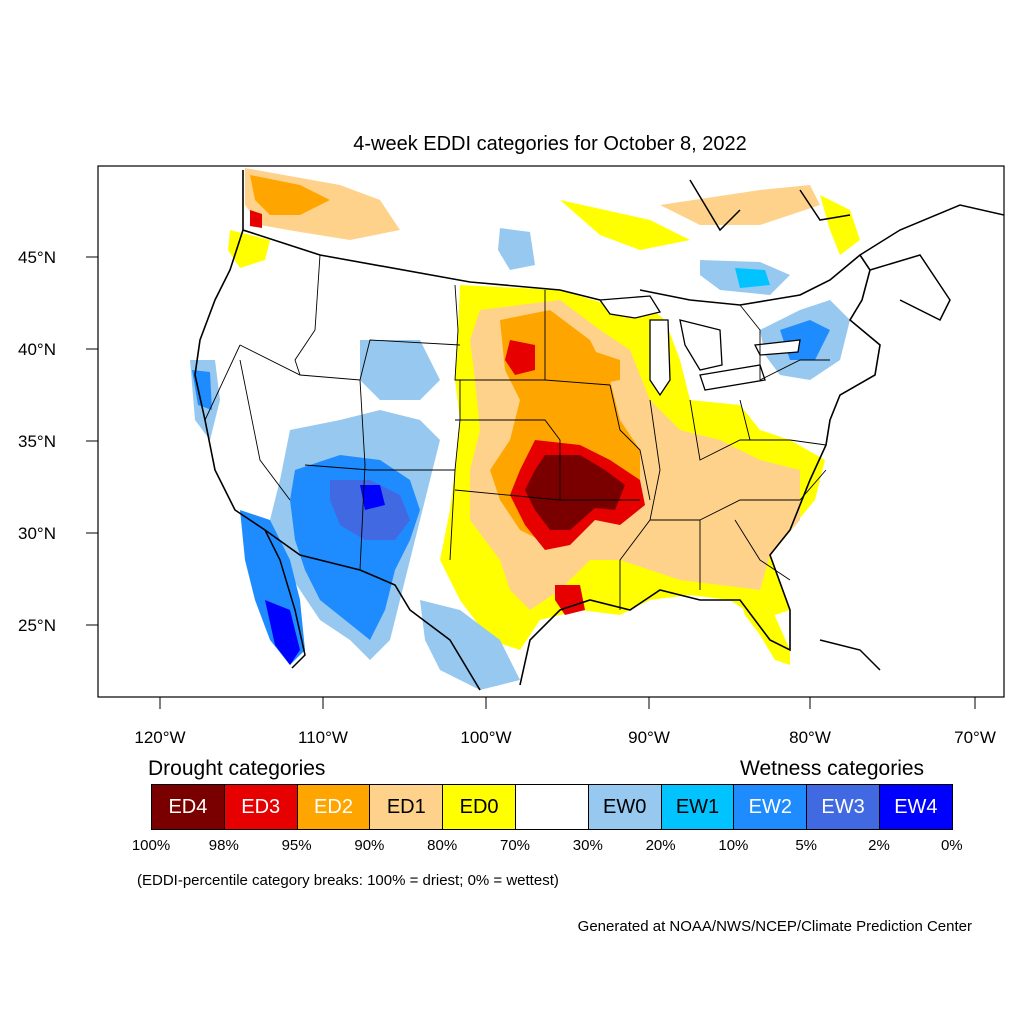 The width and height of the screenshot is (1024, 1024). I want to click on legend-box-ed2: ED2, so click(333, 807).